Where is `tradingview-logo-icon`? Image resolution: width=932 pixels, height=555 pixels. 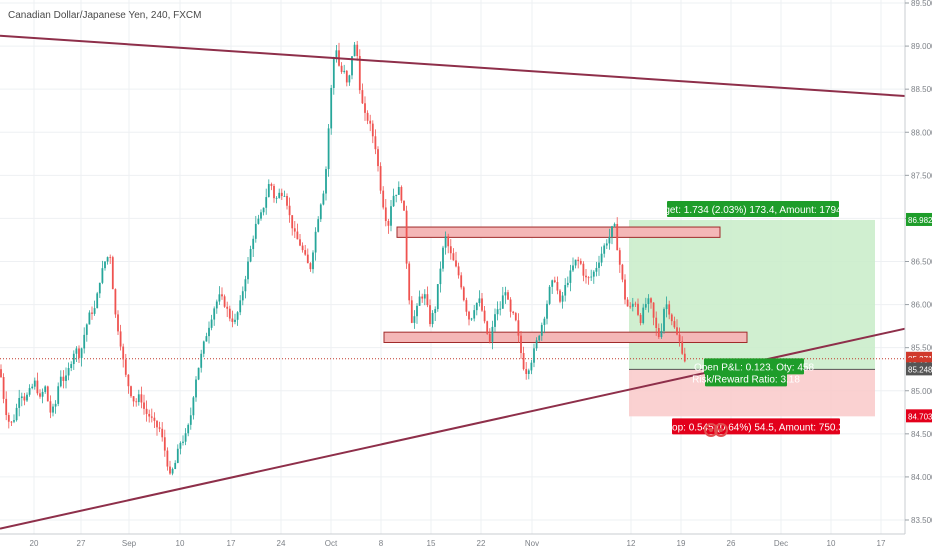
tradingview-logo-icon is located at coordinates (716, 431).